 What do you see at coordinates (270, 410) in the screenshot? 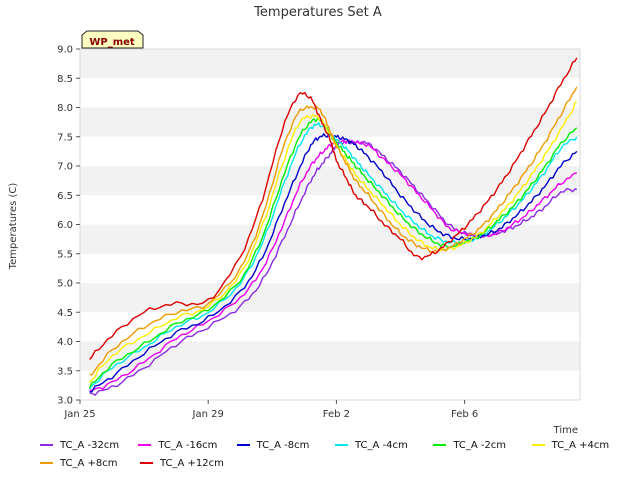
I see `x-axis-ticks: Jan 25 Jan 29 Feb 2 Feb 6` at bounding box center [270, 410].